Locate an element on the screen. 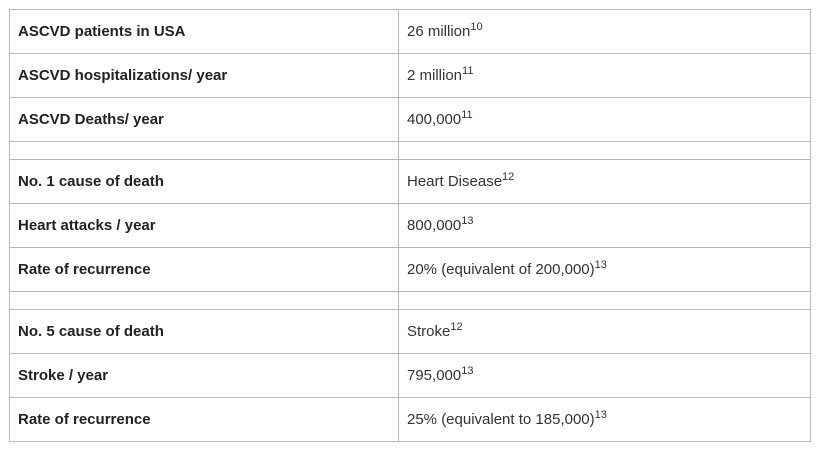  row-value: 26 million is located at coordinates (439, 31).